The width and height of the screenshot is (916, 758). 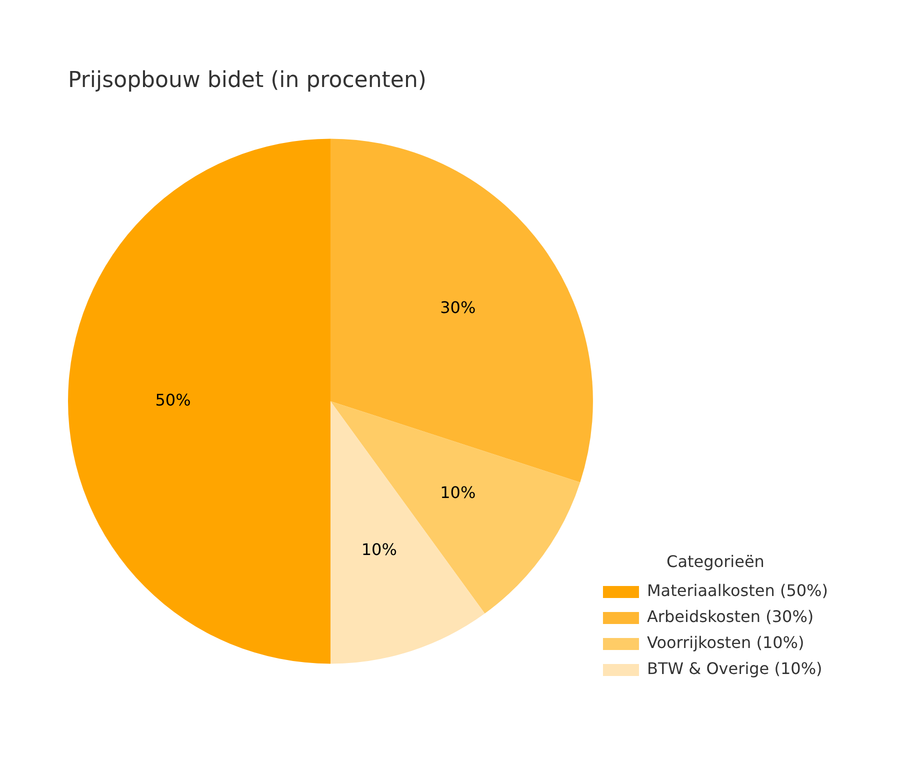 What do you see at coordinates (737, 590) in the screenshot?
I see `legend-label: Materiaalkosten (50%)` at bounding box center [737, 590].